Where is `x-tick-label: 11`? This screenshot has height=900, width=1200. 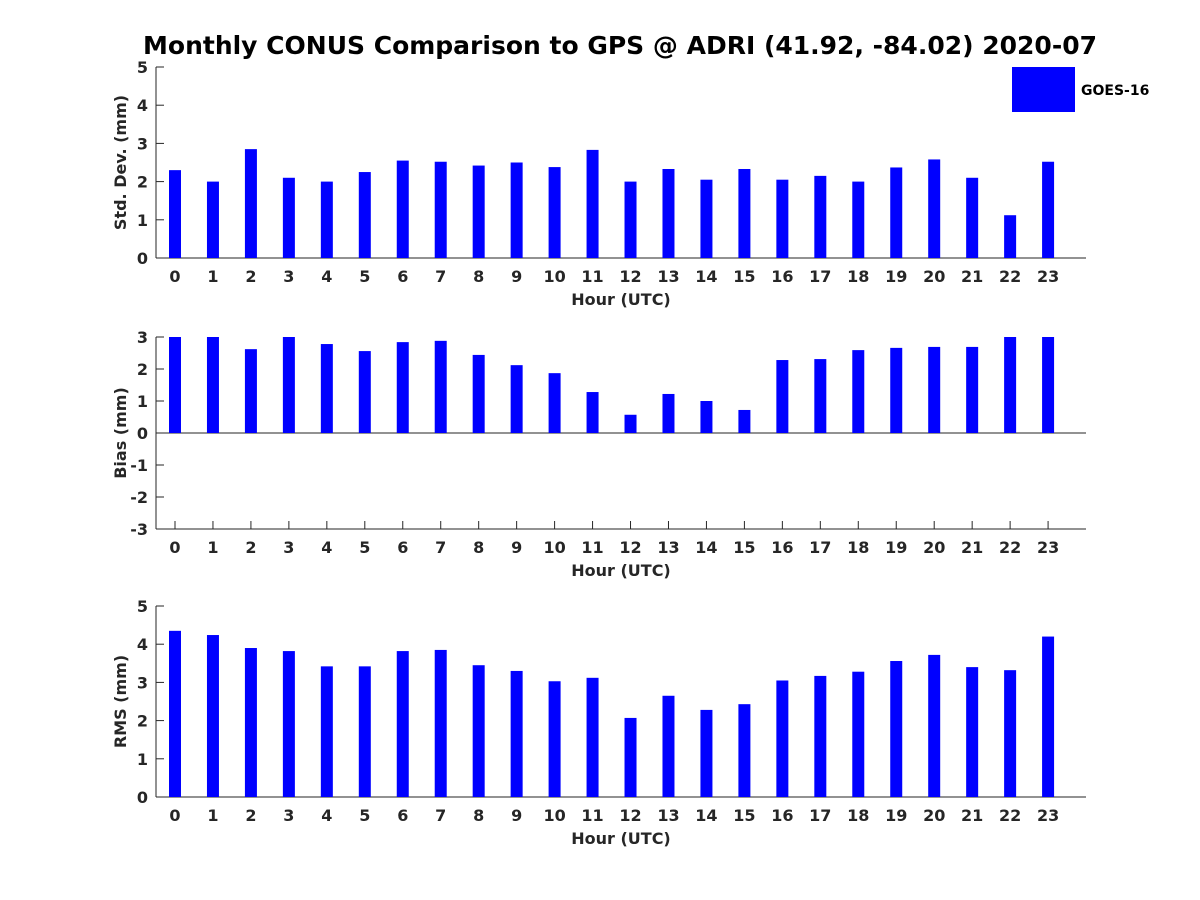
x-tick-label: 11 is located at coordinates (592, 547).